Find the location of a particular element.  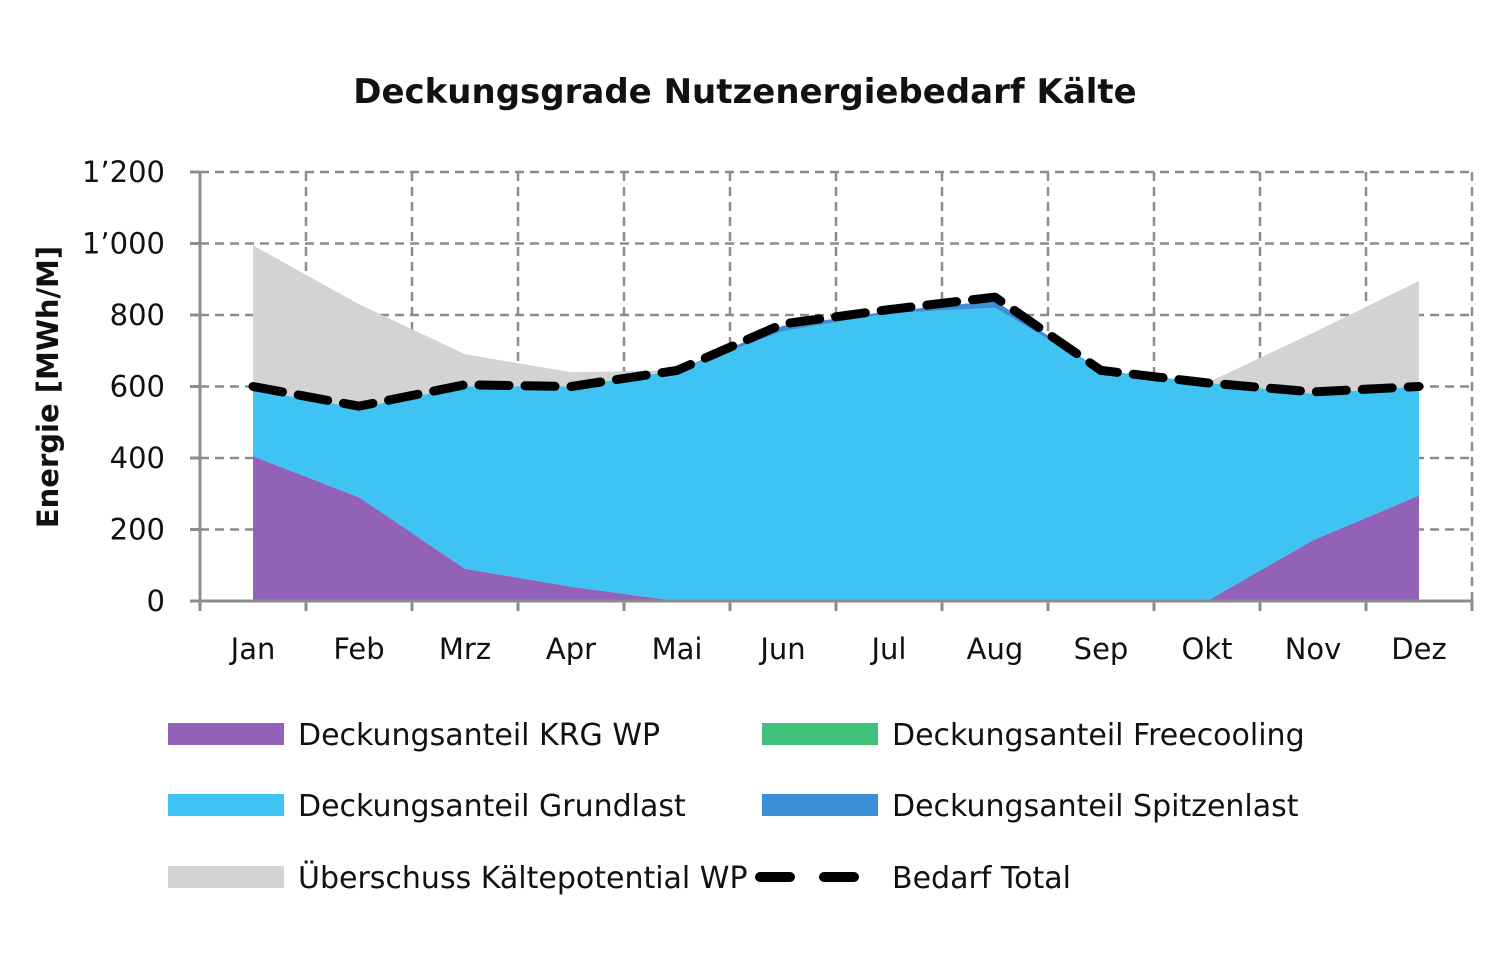

legend-swatch--berschuss-k-ltepotential-wp is located at coordinates (226, 877).